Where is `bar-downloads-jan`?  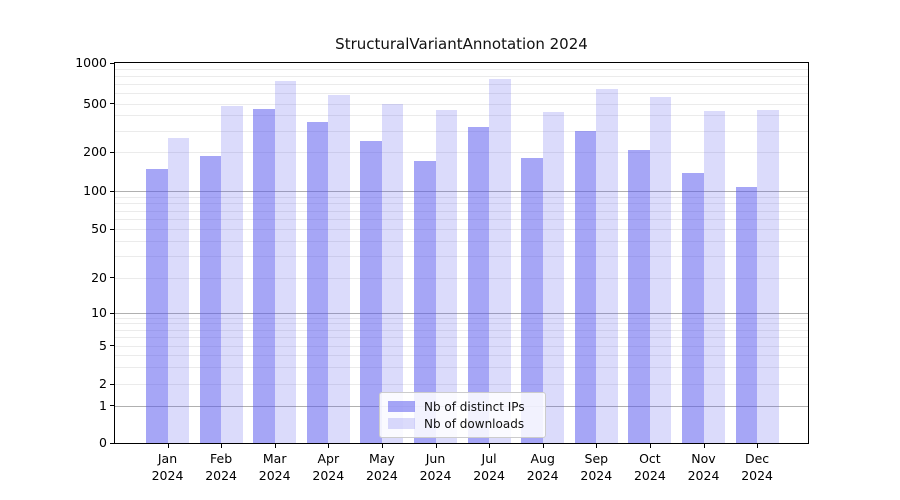
bar-downloads-jan is located at coordinates (178, 290).